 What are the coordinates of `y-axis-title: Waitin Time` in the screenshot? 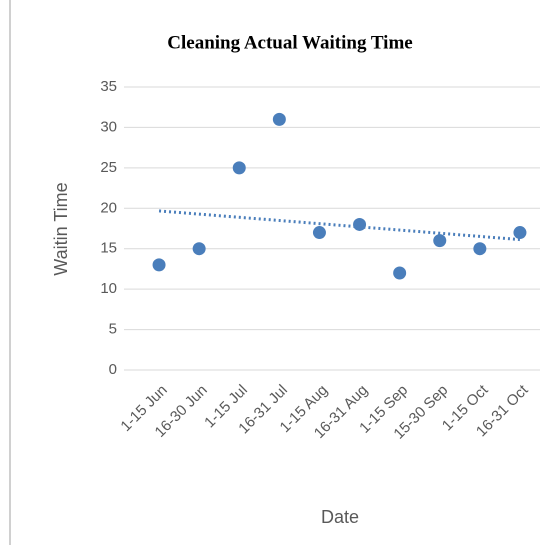 It's located at (61, 228).